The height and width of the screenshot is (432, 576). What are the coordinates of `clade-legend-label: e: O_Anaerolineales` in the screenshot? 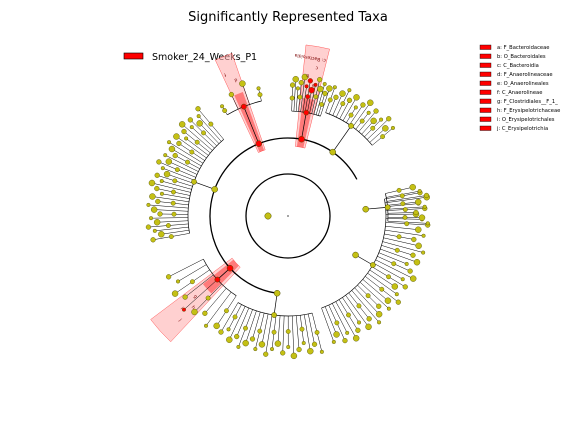 It's located at (523, 84).